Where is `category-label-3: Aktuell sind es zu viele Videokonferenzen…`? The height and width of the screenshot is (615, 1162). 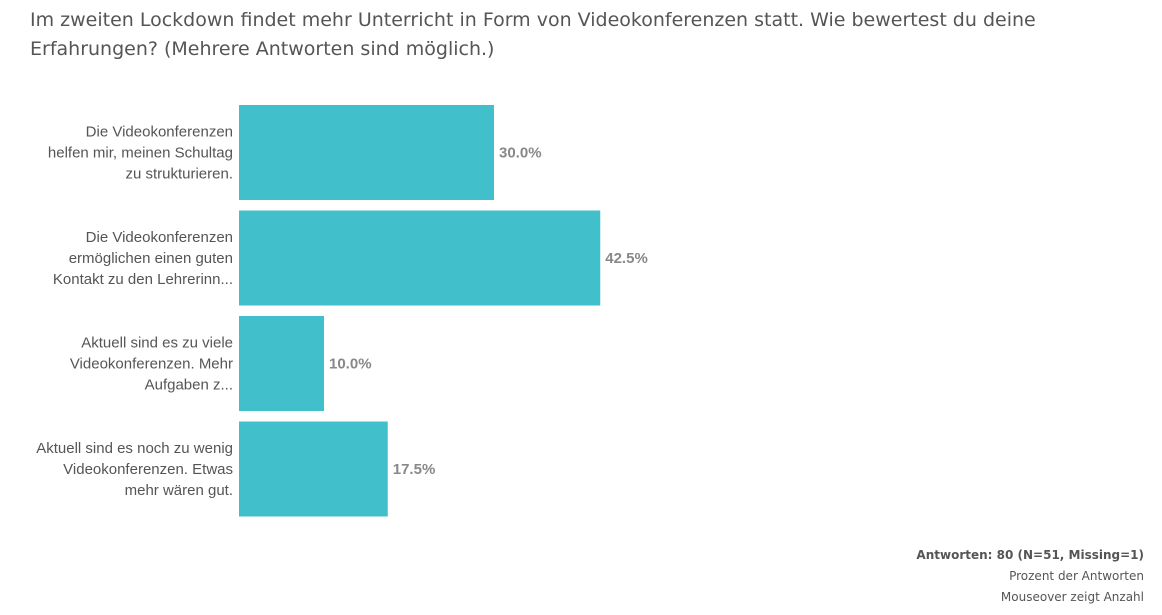
category-label-3: Aktuell sind es zu viele Videokonferenzen… is located at coordinates (151, 364).